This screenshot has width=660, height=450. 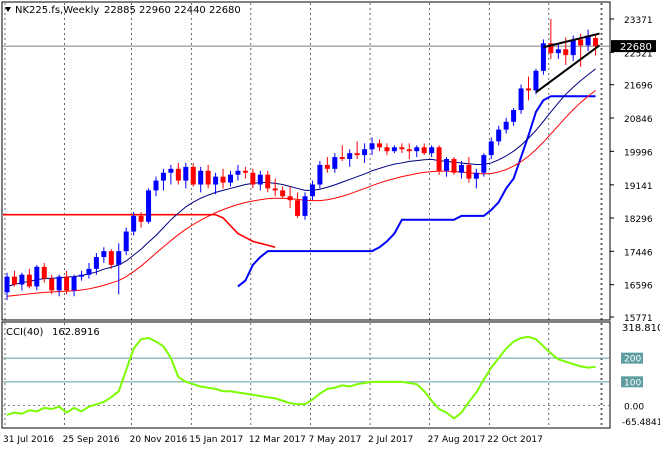 I want to click on cci-name: CCI(40), so click(x=25, y=332).